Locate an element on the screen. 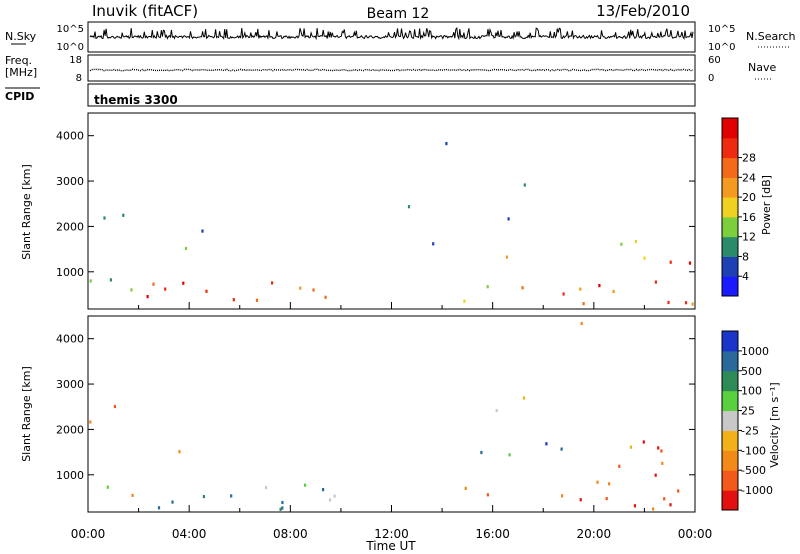 This screenshot has width=800, height=554. colorbar-tick-label: 16 is located at coordinates (749, 217).